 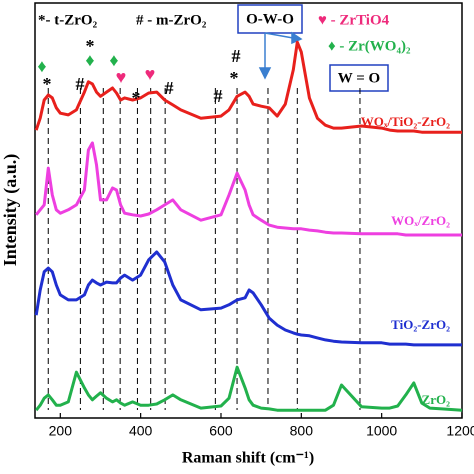 What do you see at coordinates (420, 324) in the screenshot?
I see `series-label: TiO₂-ZrO₂` at bounding box center [420, 324].